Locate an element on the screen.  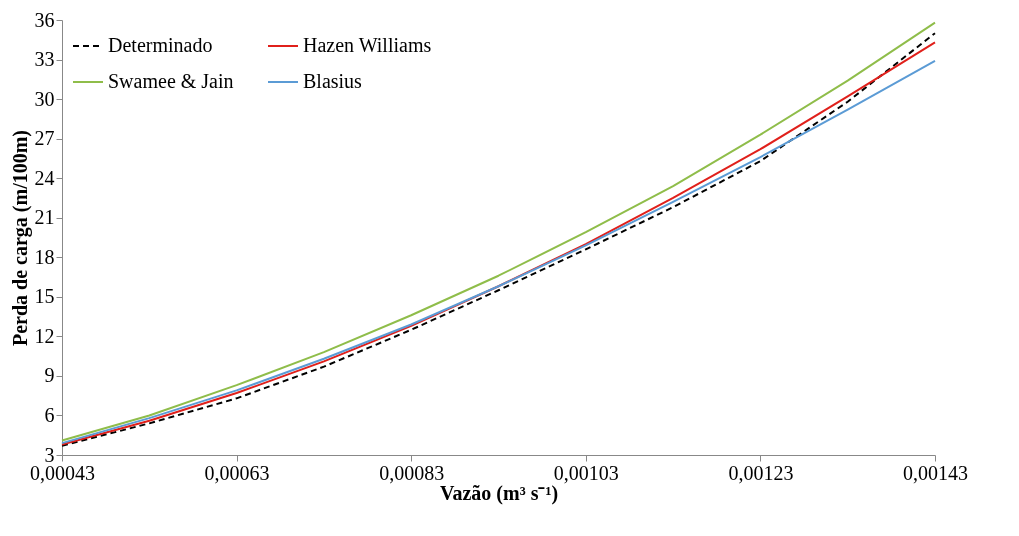
legend-label: Hazen Williams is located at coordinates (367, 45).